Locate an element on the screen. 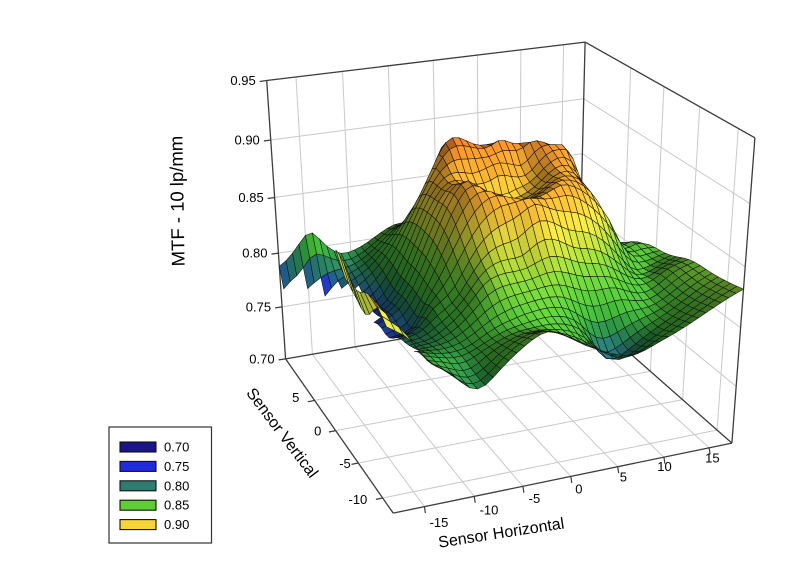 The height and width of the screenshot is (588, 802). svg-text: 15 is located at coordinates (712, 458).